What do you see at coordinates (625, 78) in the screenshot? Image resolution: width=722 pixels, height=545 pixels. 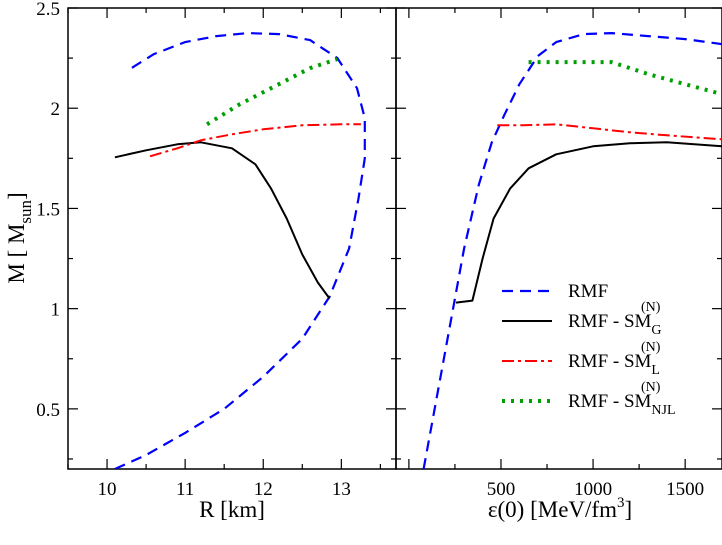 I see `right-series-sm-njl` at bounding box center [625, 78].